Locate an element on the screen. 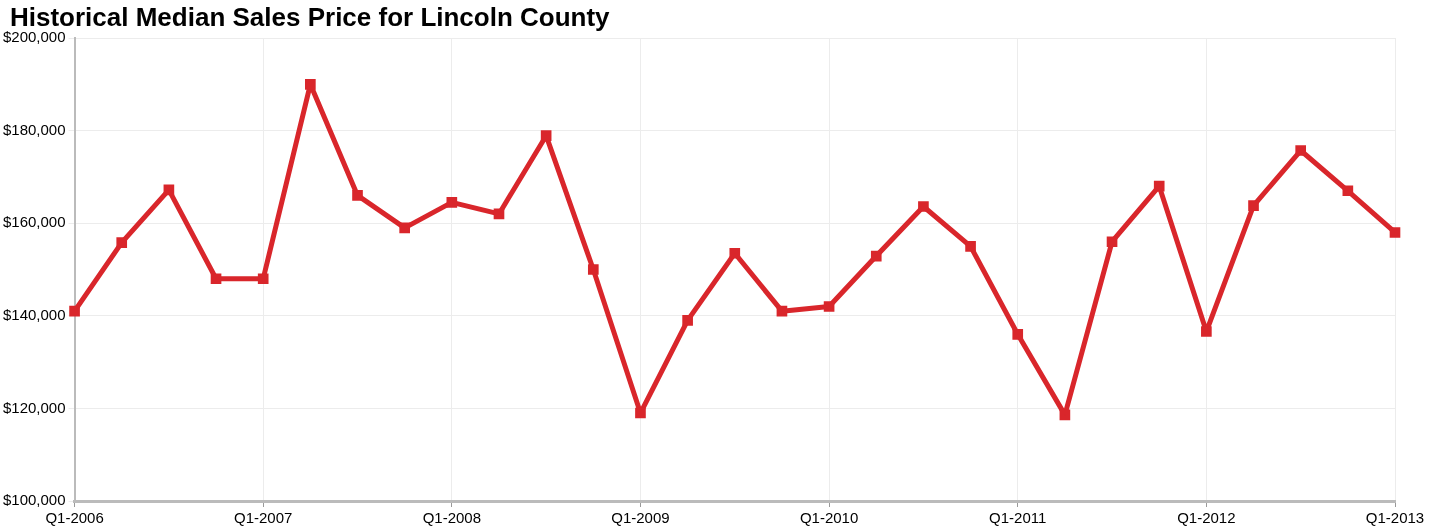  x-tick-label: Q1-2006 is located at coordinates (74, 518).